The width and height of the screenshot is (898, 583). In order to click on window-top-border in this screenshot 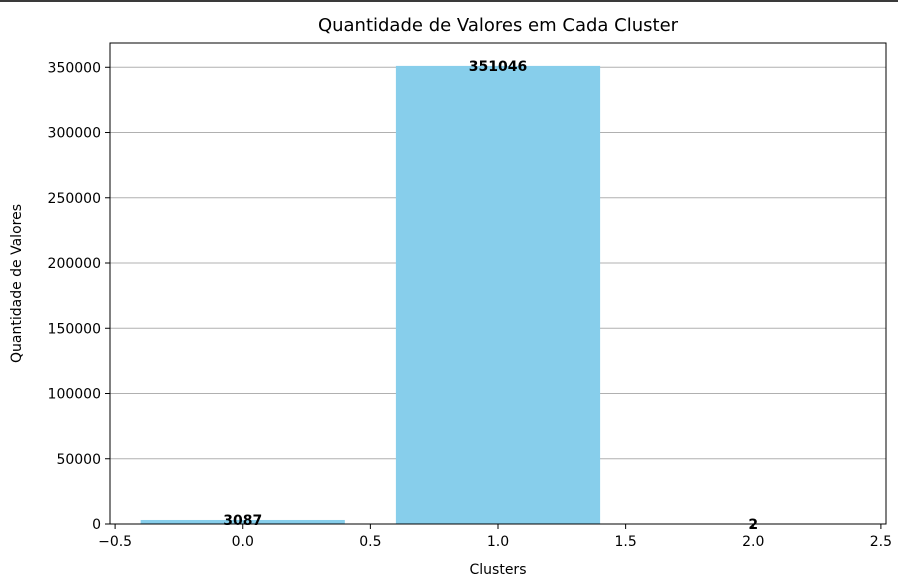, I will do `click(449, 1)`.